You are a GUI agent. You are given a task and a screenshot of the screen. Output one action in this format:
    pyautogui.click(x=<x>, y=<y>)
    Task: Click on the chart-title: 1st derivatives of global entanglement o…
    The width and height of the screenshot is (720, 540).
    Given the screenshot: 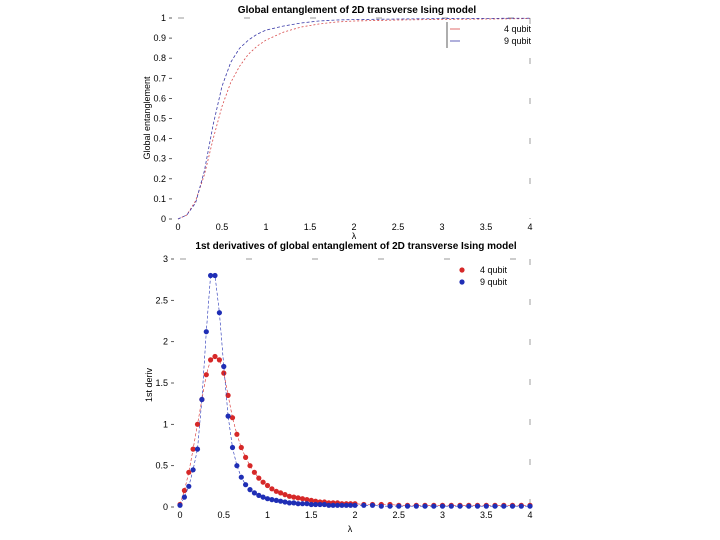 What is the action you would take?
    pyautogui.click(x=355, y=246)
    